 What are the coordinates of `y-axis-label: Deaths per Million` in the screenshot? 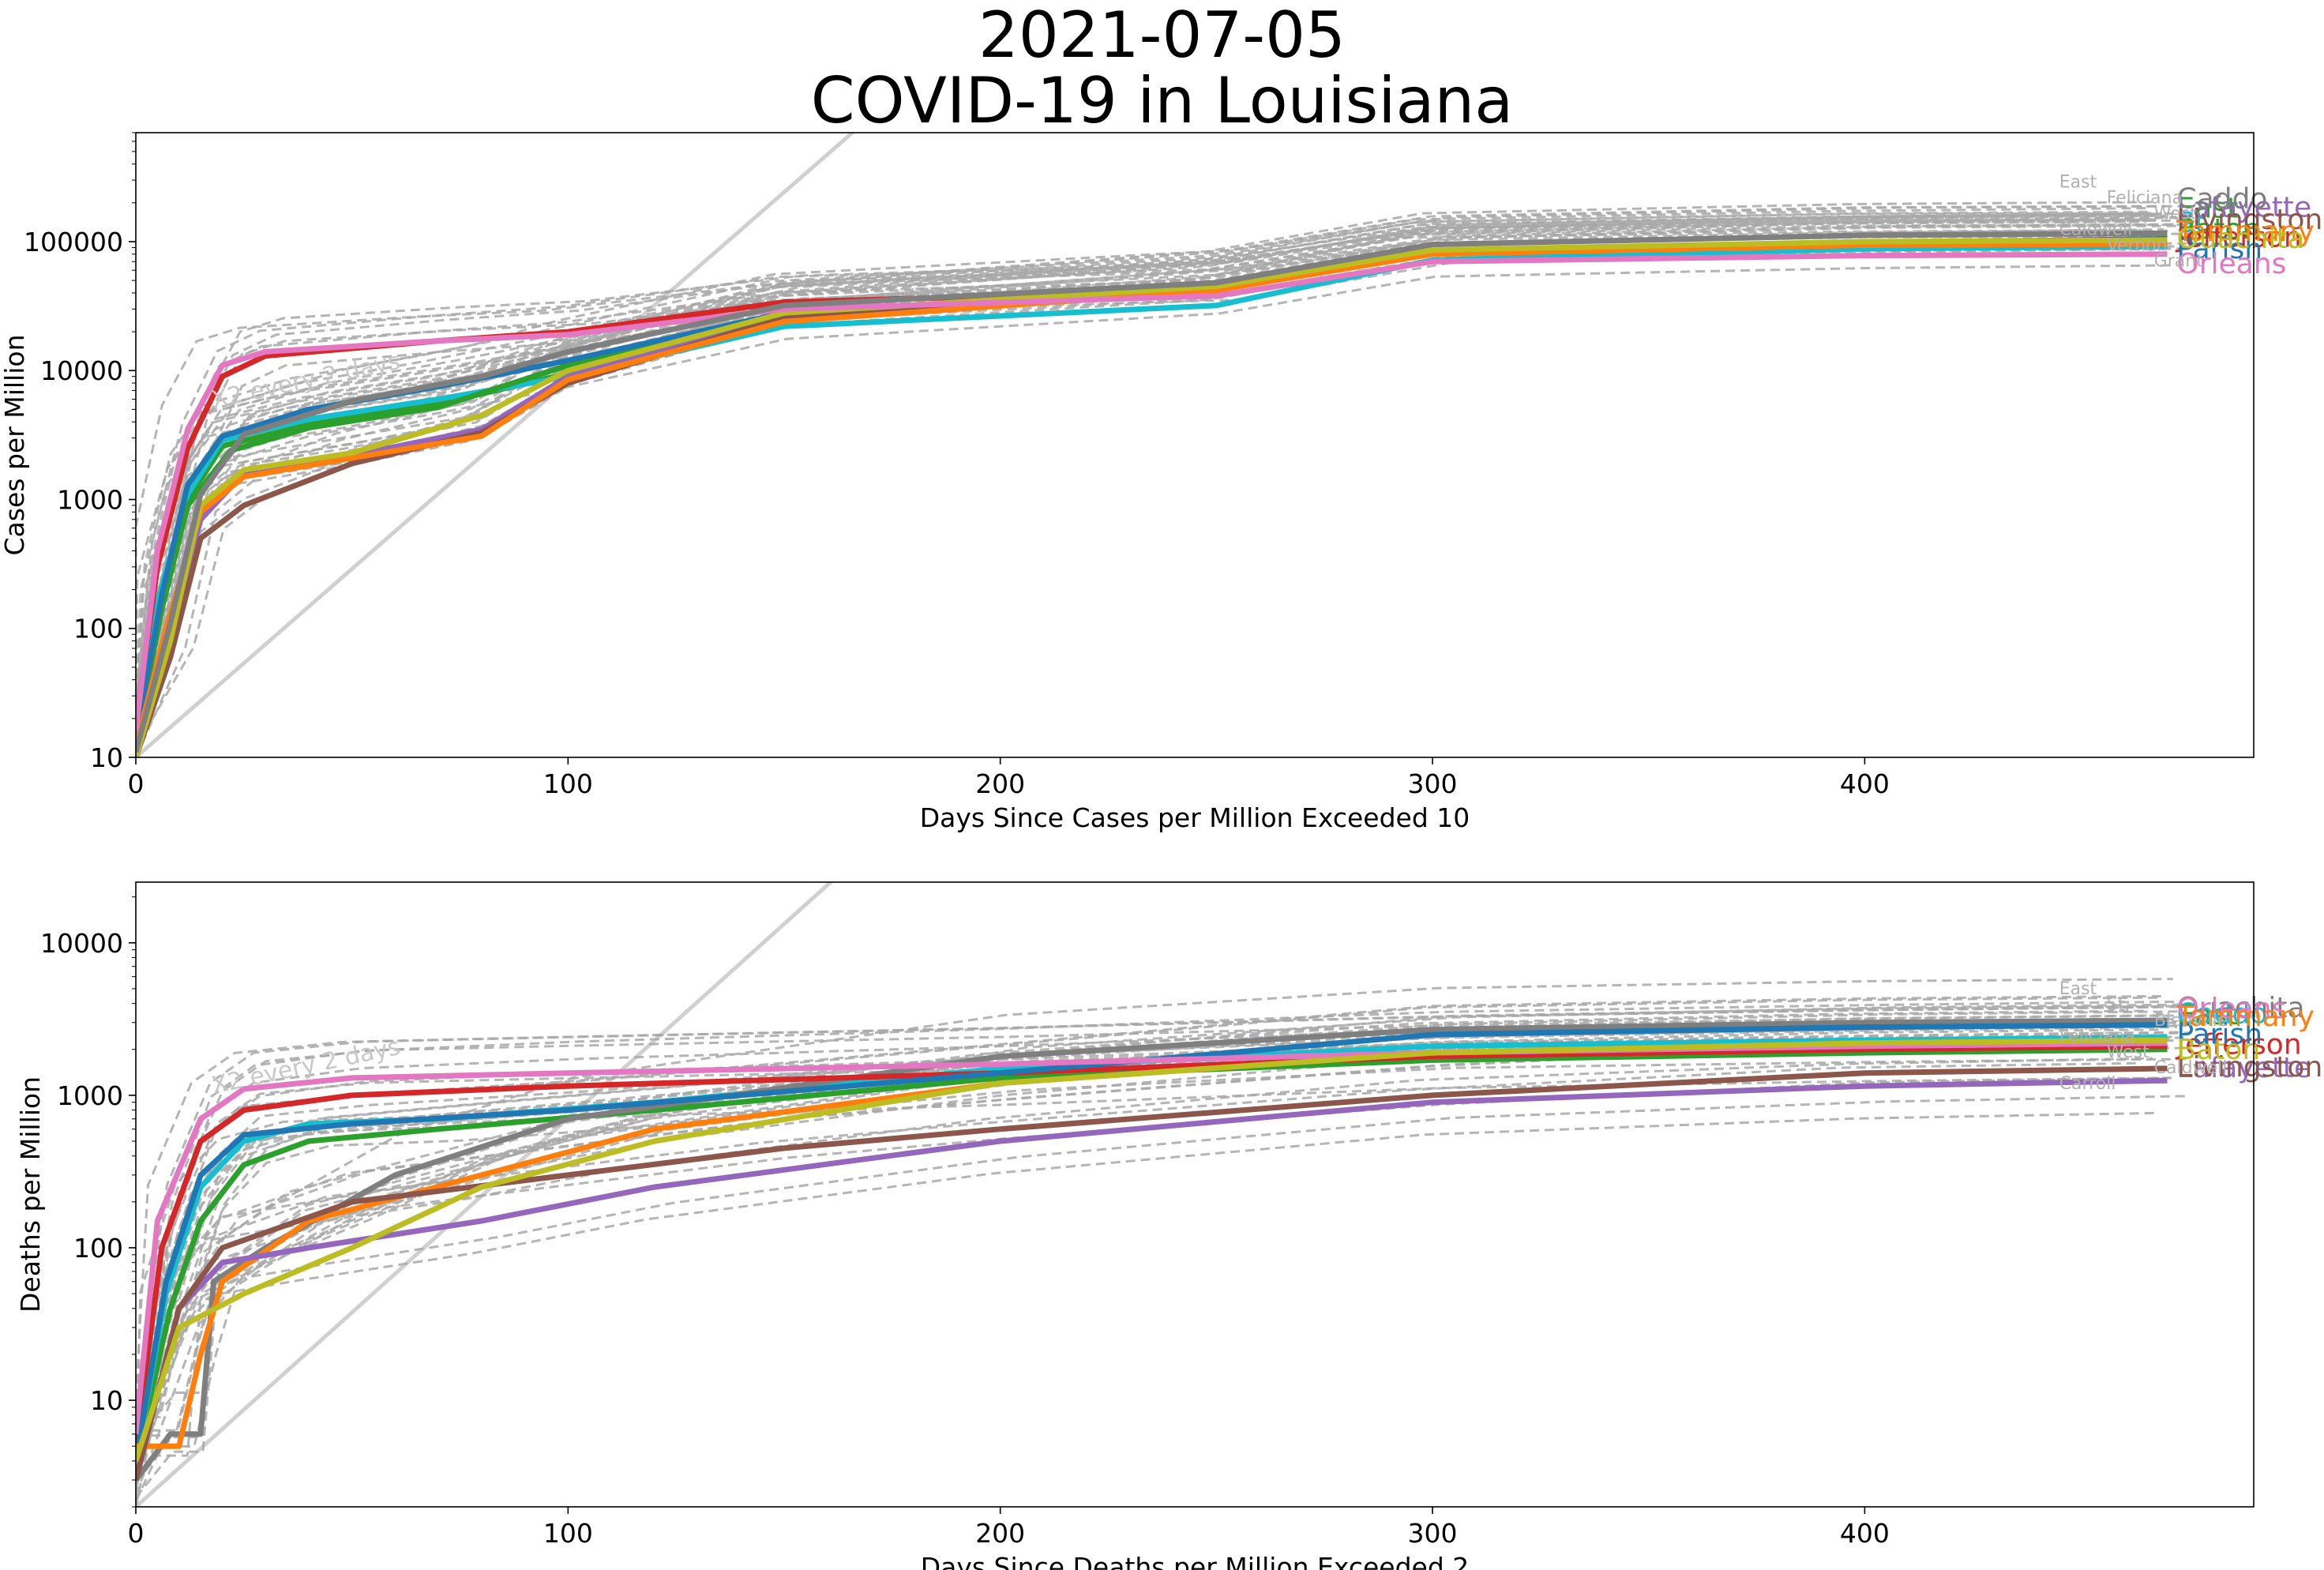 It's located at (30, 1194).